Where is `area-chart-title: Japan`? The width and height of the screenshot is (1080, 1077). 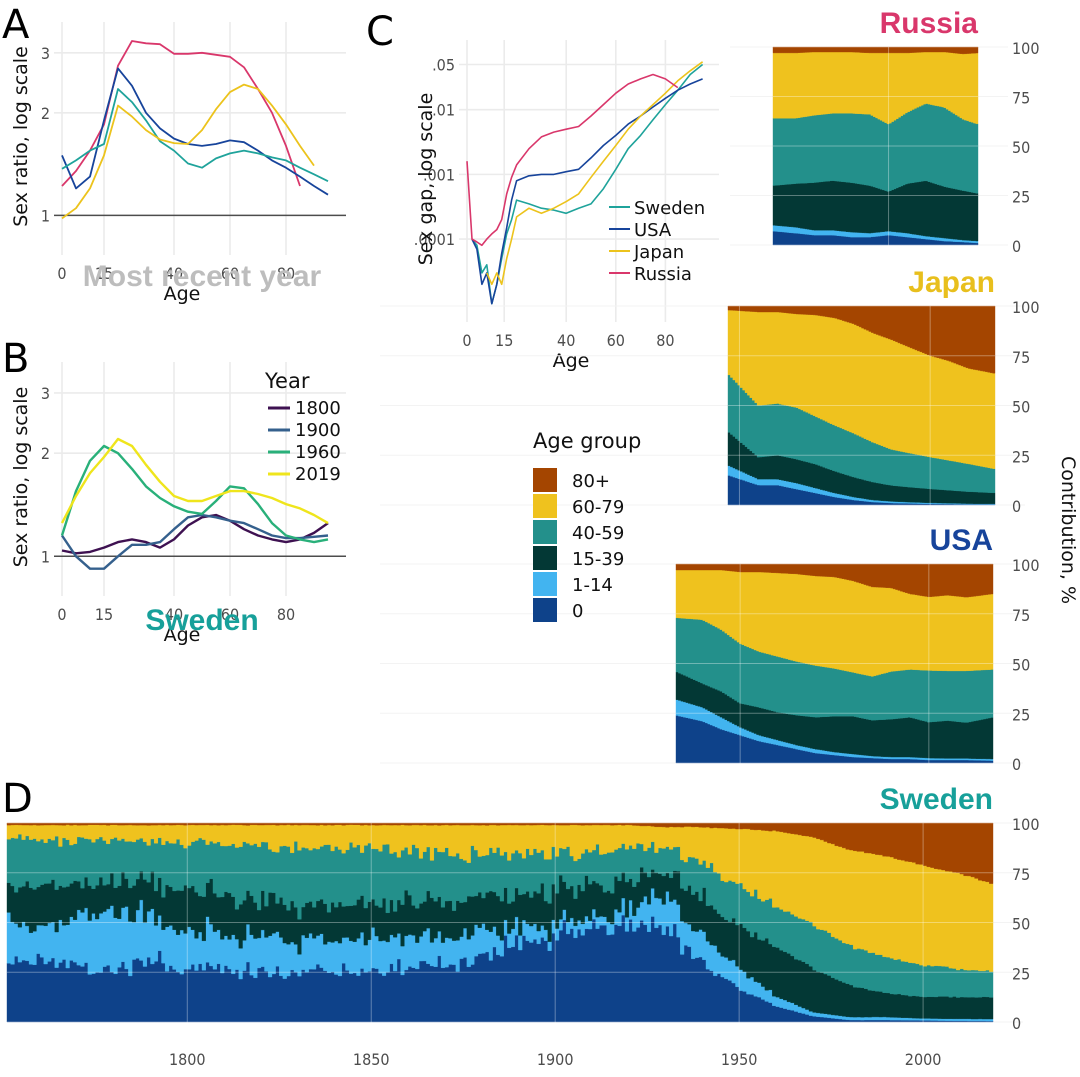 area-chart-title: Japan is located at coordinates (951, 282).